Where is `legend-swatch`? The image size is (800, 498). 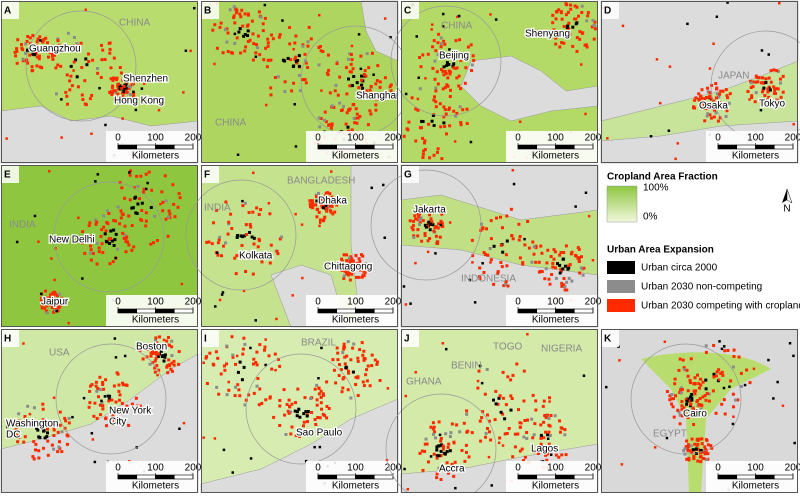
legend-swatch is located at coordinates (621, 305).